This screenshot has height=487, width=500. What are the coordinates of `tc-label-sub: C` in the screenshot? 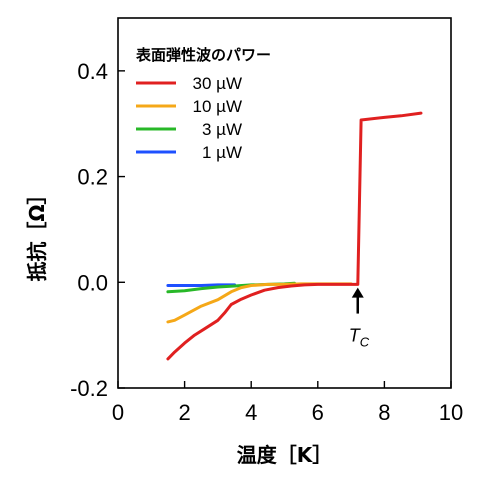 It's located at (365, 342).